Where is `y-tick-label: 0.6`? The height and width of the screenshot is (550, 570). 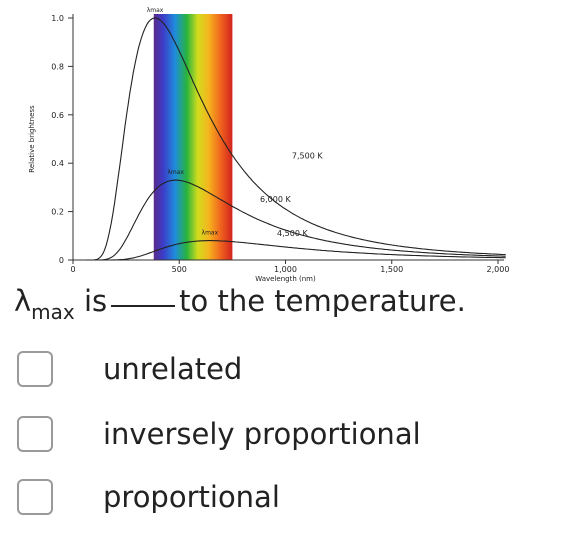 y-tick-label: 0.6 is located at coordinates (57, 115).